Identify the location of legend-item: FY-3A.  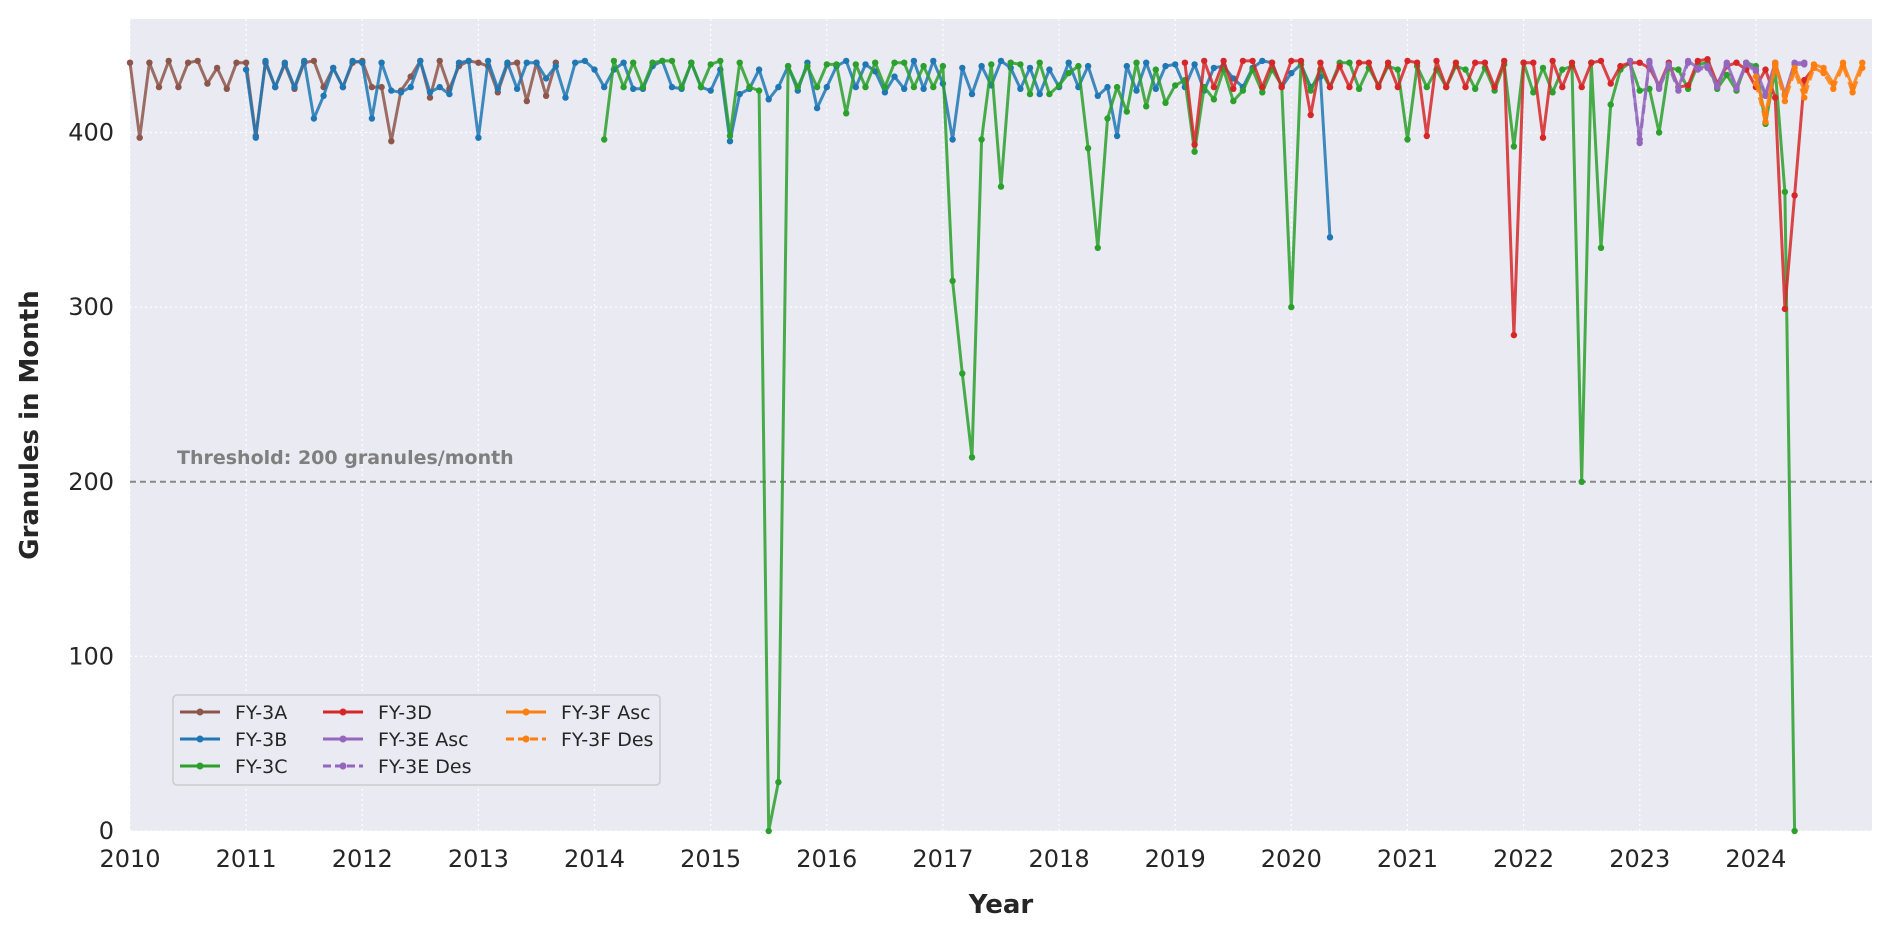
(233, 713).